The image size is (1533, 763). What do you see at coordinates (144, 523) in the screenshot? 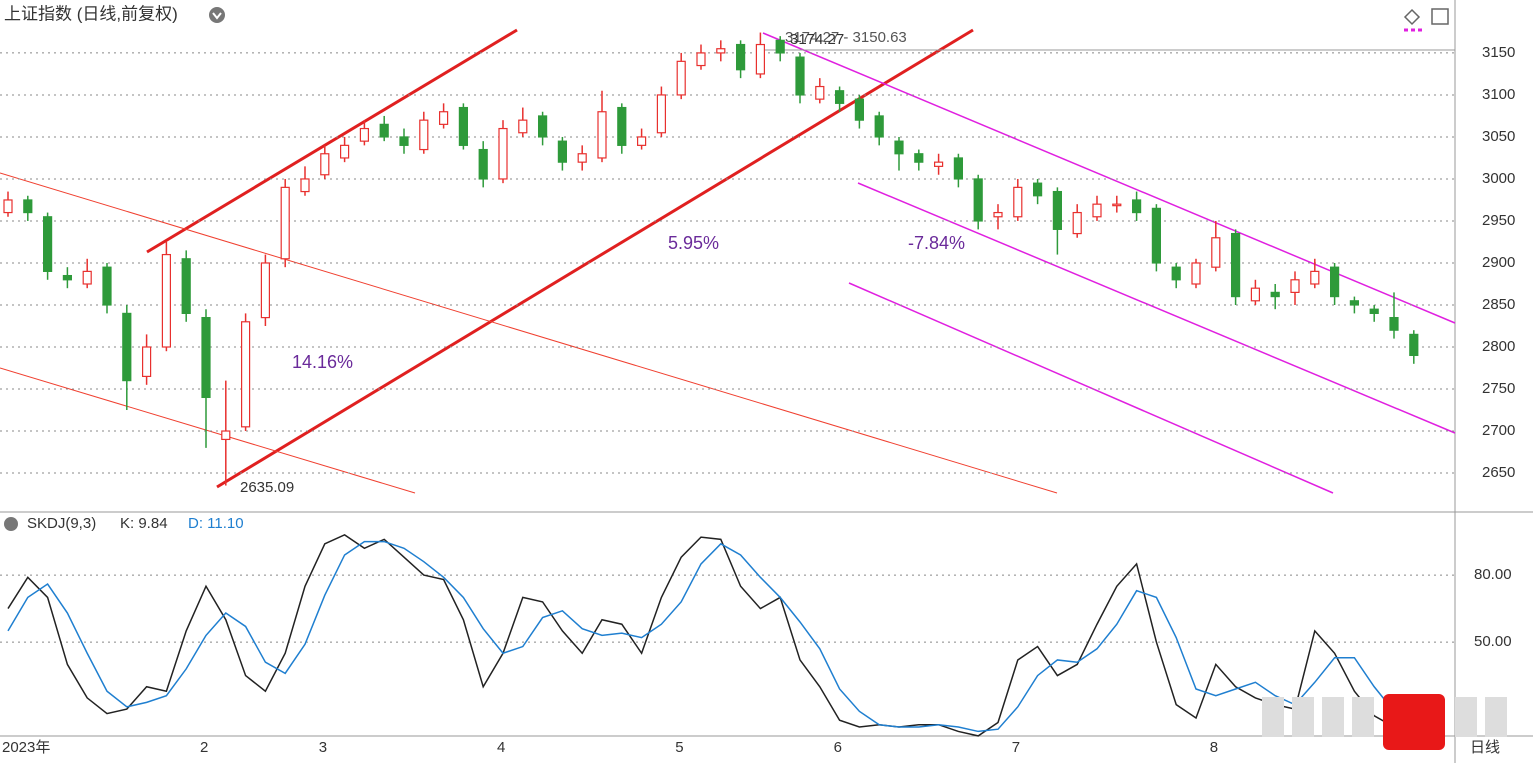
I see `k-label: K: 9.84` at bounding box center [144, 523].